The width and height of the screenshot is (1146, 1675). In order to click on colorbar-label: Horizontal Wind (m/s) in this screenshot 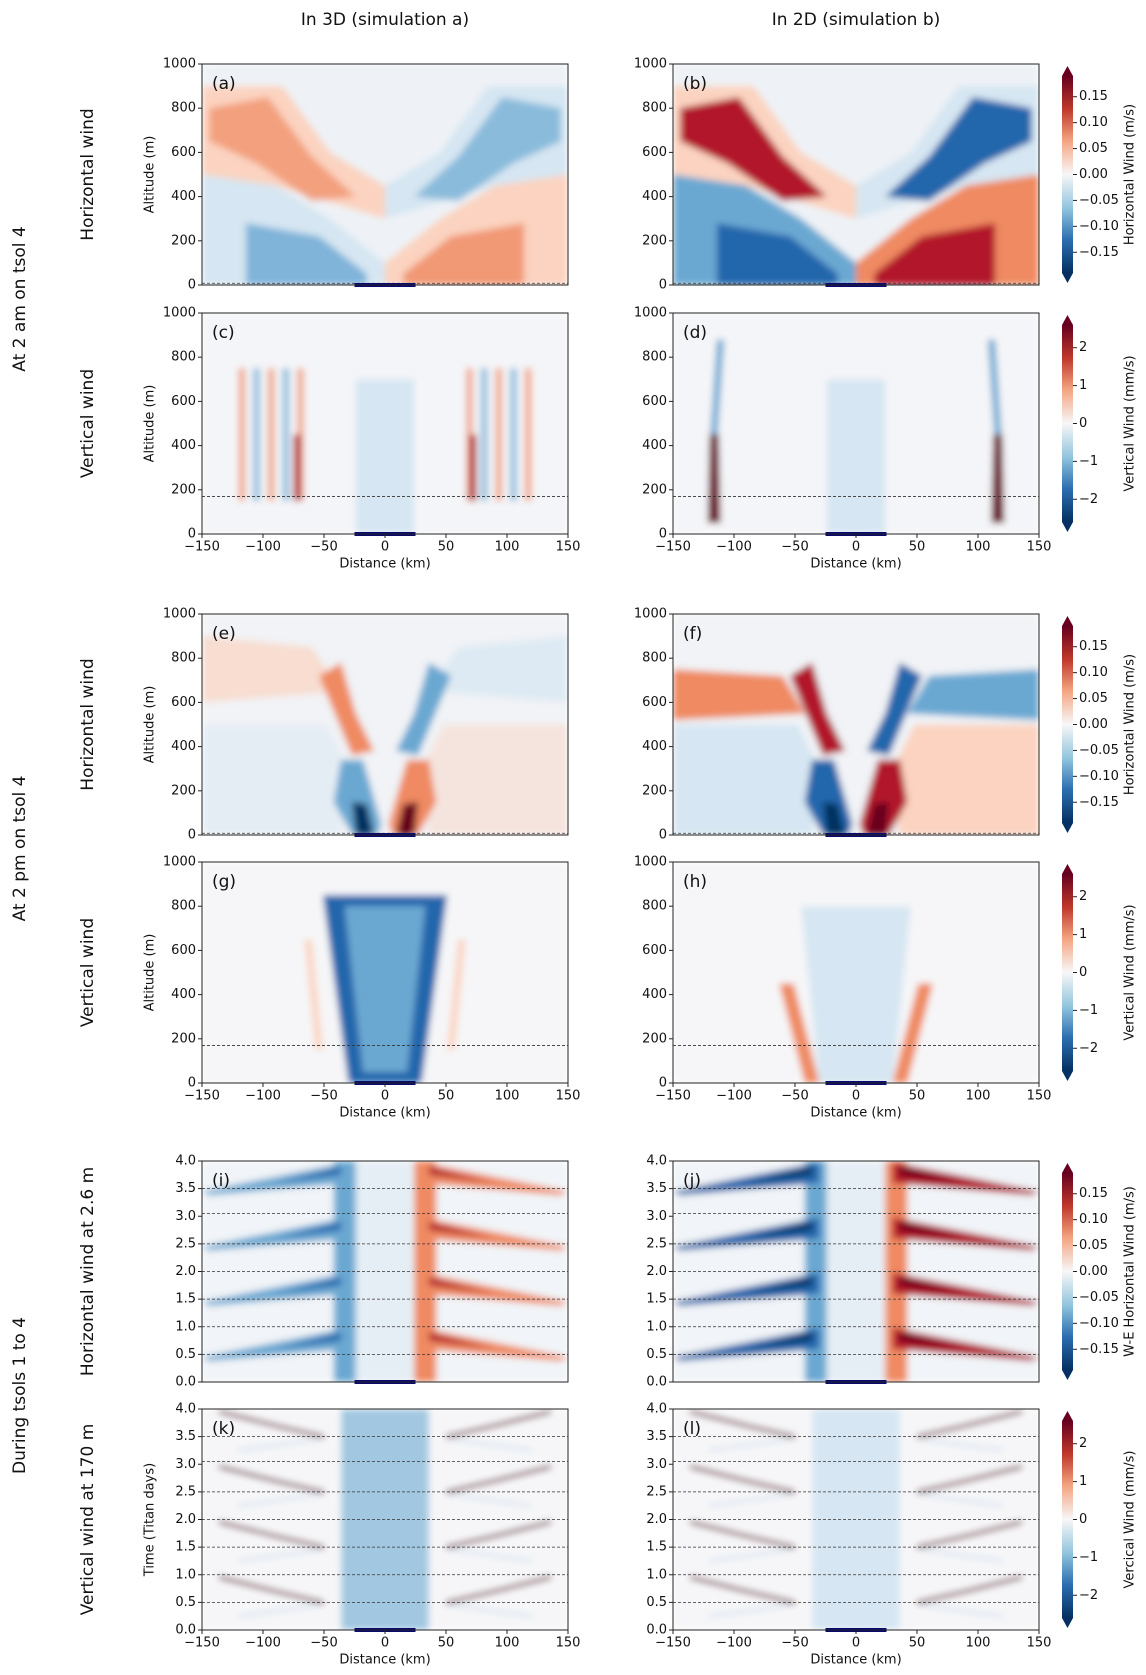, I will do `click(1130, 724)`.